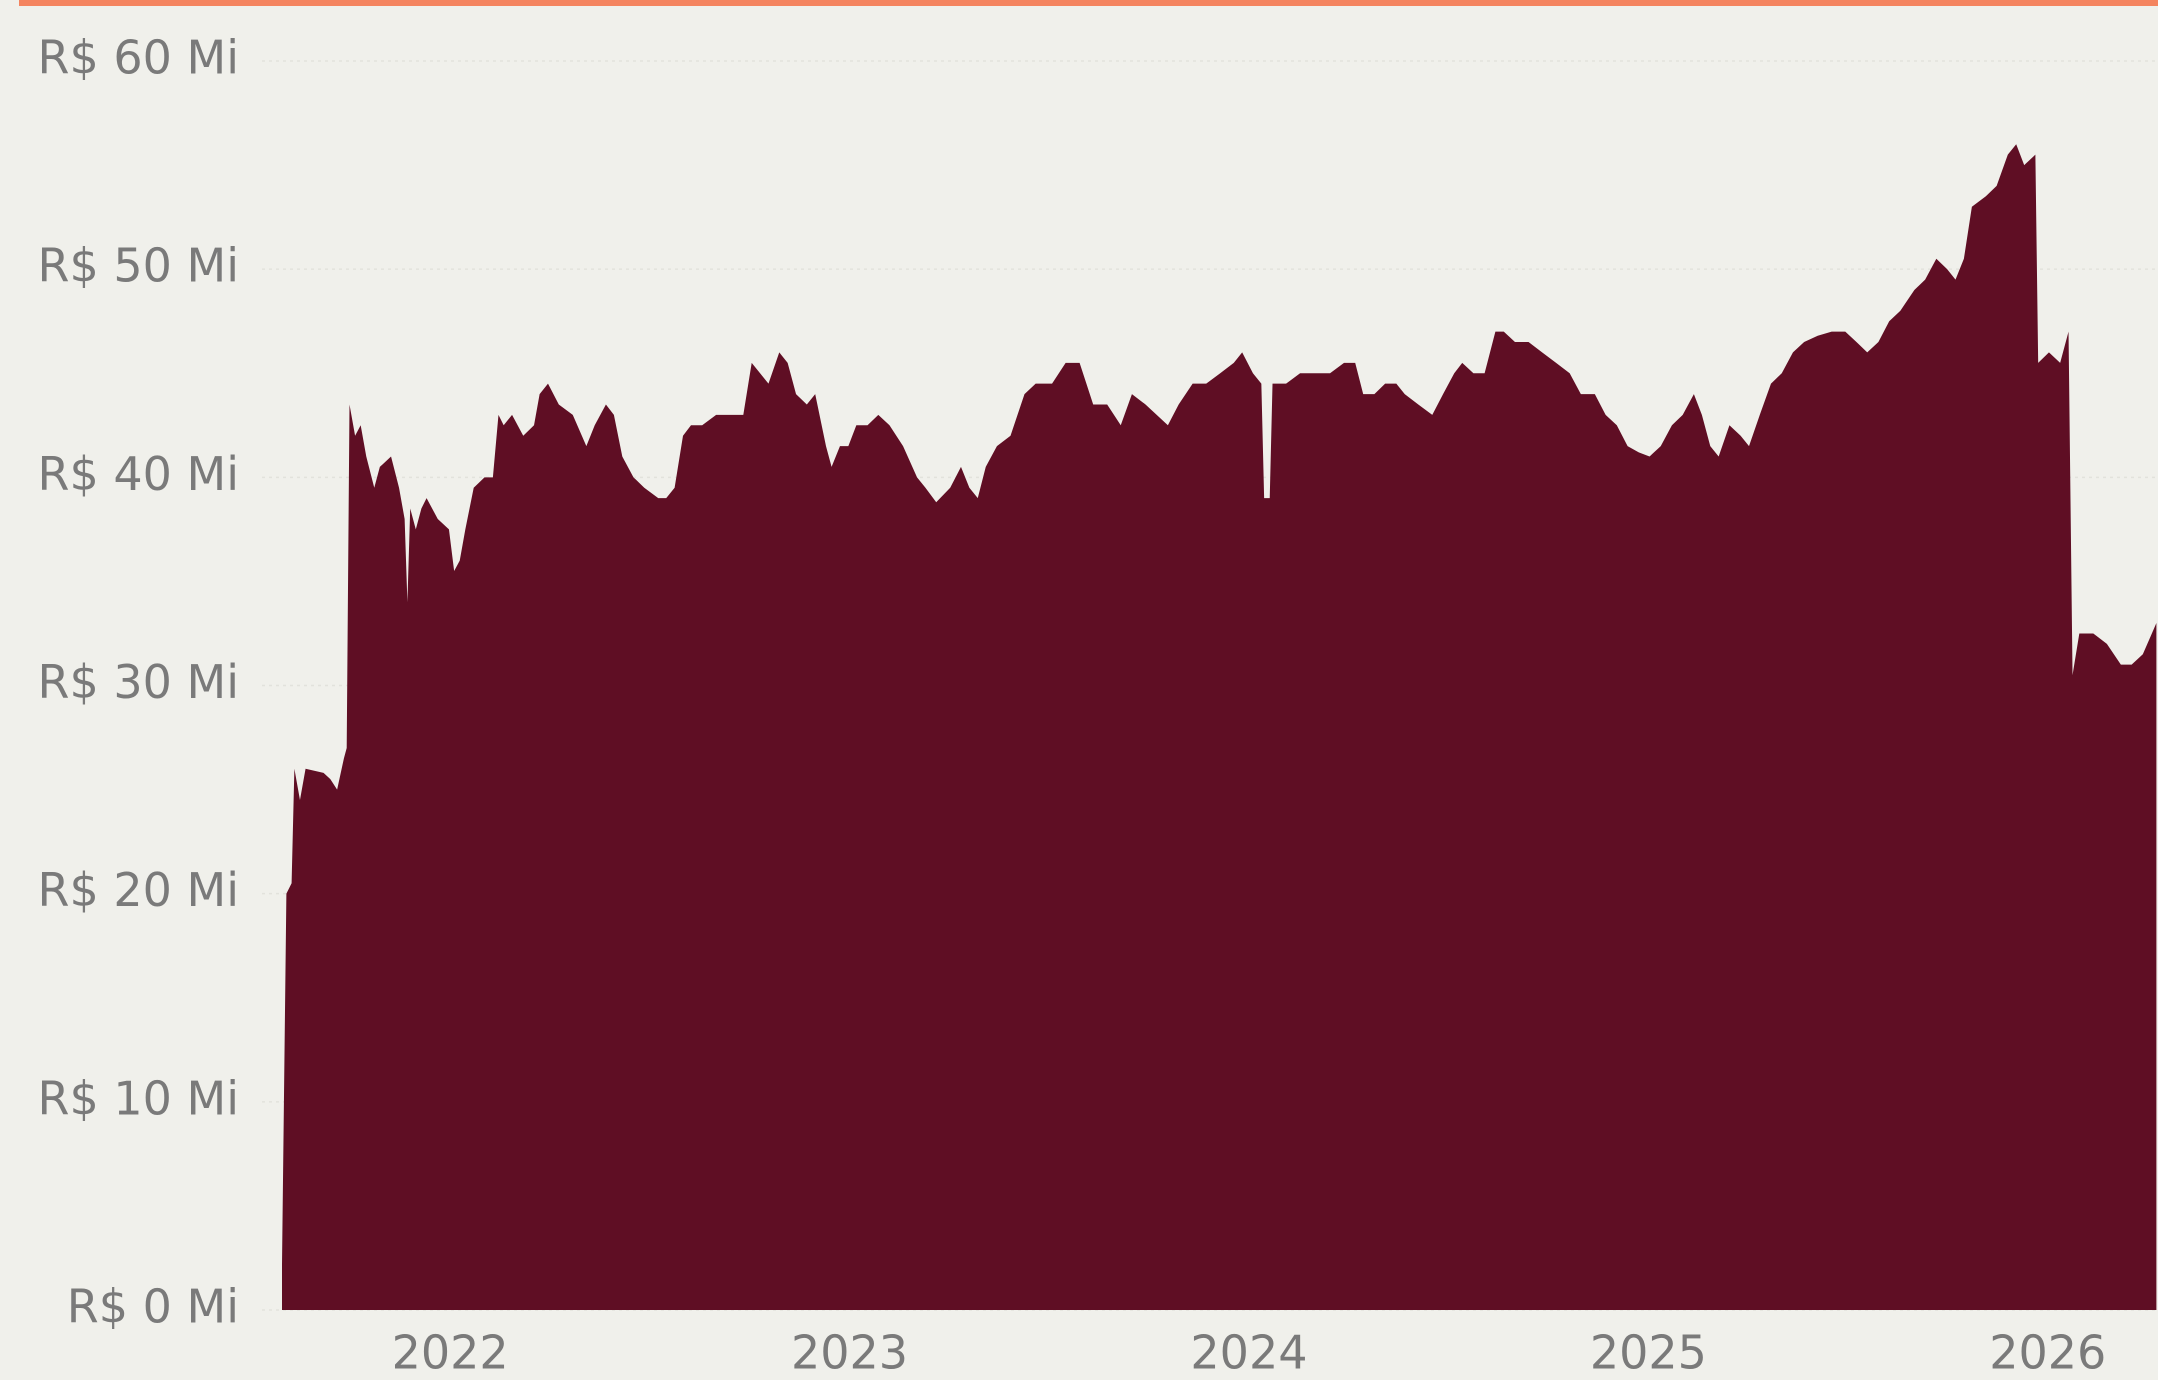  Describe the element at coordinates (1088, 3) in the screenshot. I see `top-accent-bar` at that location.